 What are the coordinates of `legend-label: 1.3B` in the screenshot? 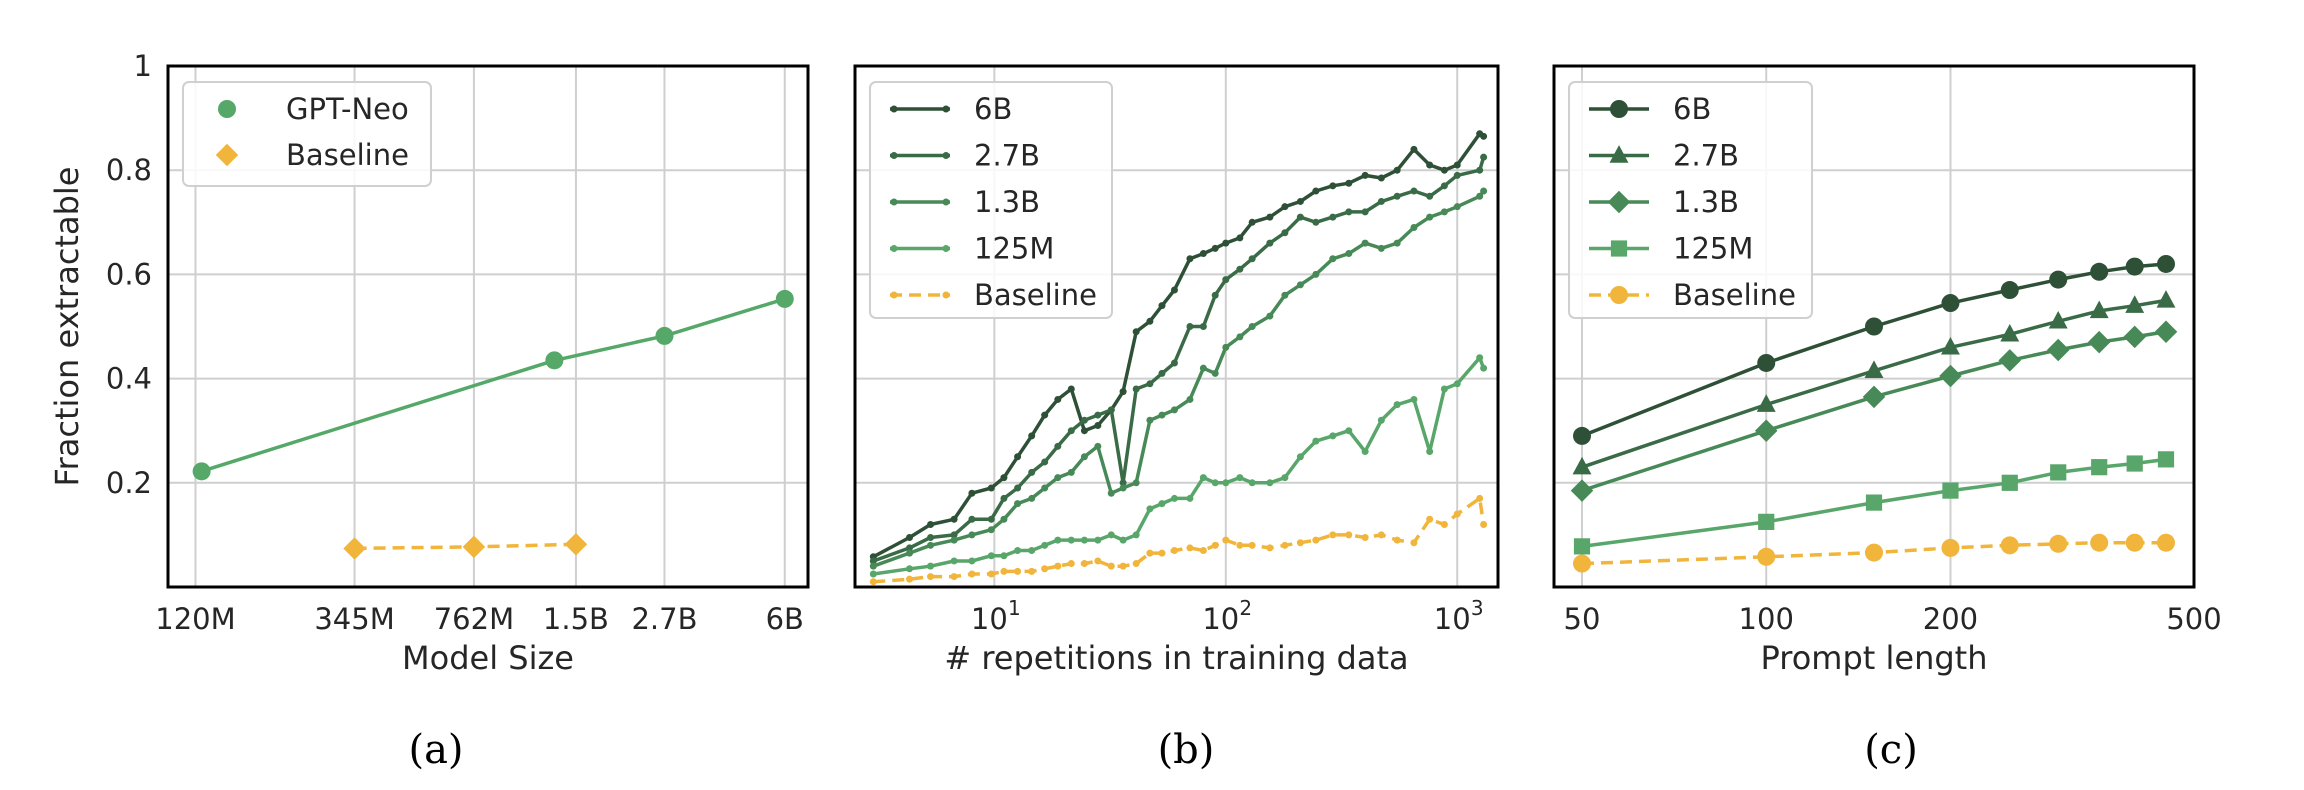 It's located at (1706, 202).